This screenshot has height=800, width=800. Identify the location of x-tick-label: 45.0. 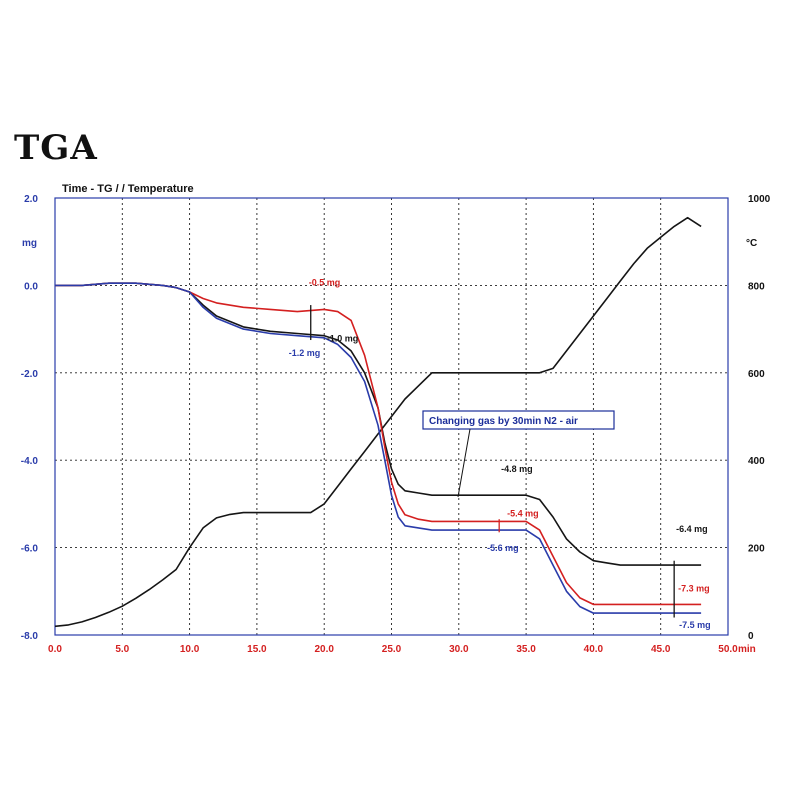
(661, 649).